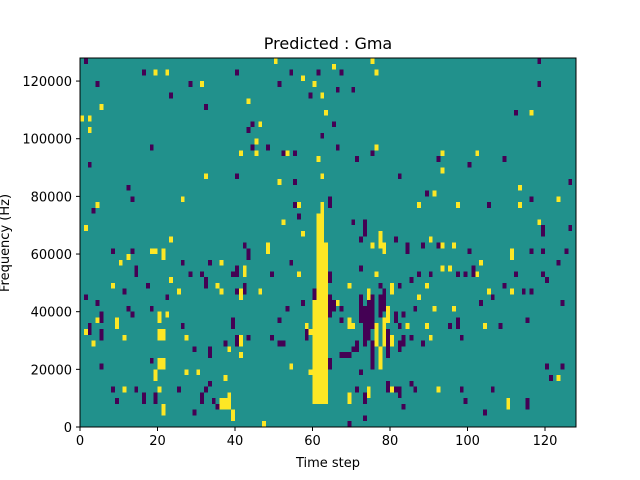  I want to click on y-axis-label: Frequency (Hz), so click(6, 243).